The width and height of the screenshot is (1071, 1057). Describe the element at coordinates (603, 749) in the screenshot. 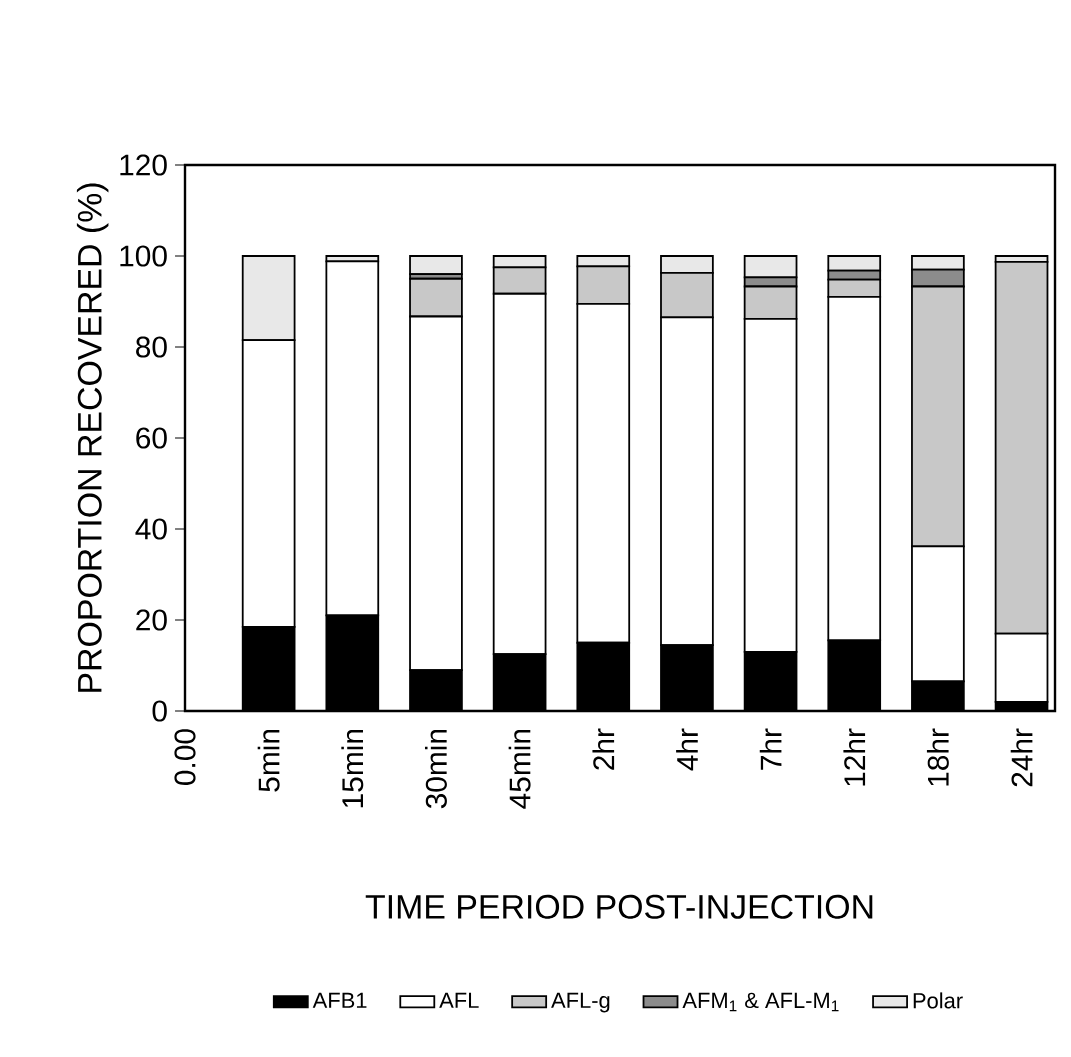

I see `x-tick-label: 2hr` at that location.